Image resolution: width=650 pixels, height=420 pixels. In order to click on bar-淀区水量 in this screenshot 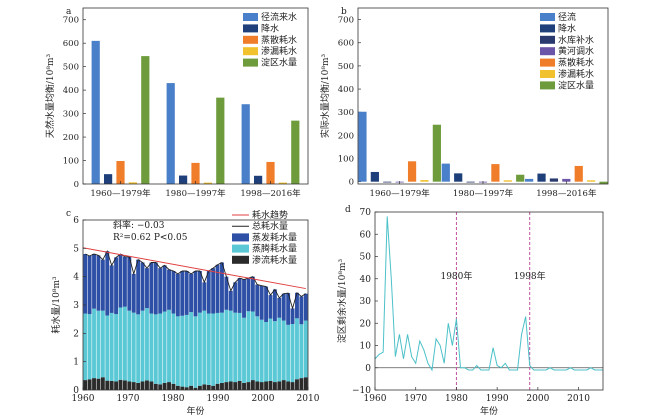, I will do `click(520, 178)`.